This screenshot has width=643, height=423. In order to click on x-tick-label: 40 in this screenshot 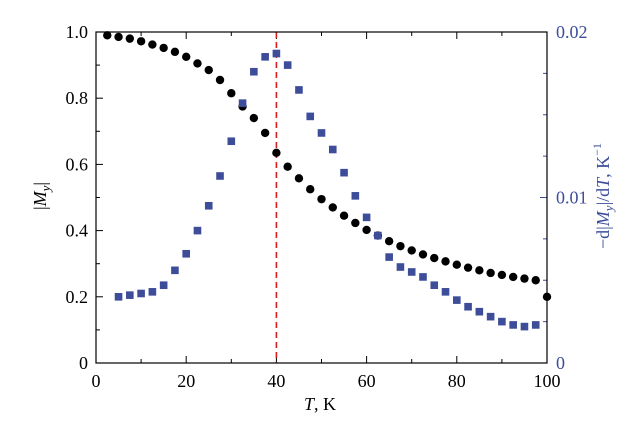, I will do `click(276, 381)`.